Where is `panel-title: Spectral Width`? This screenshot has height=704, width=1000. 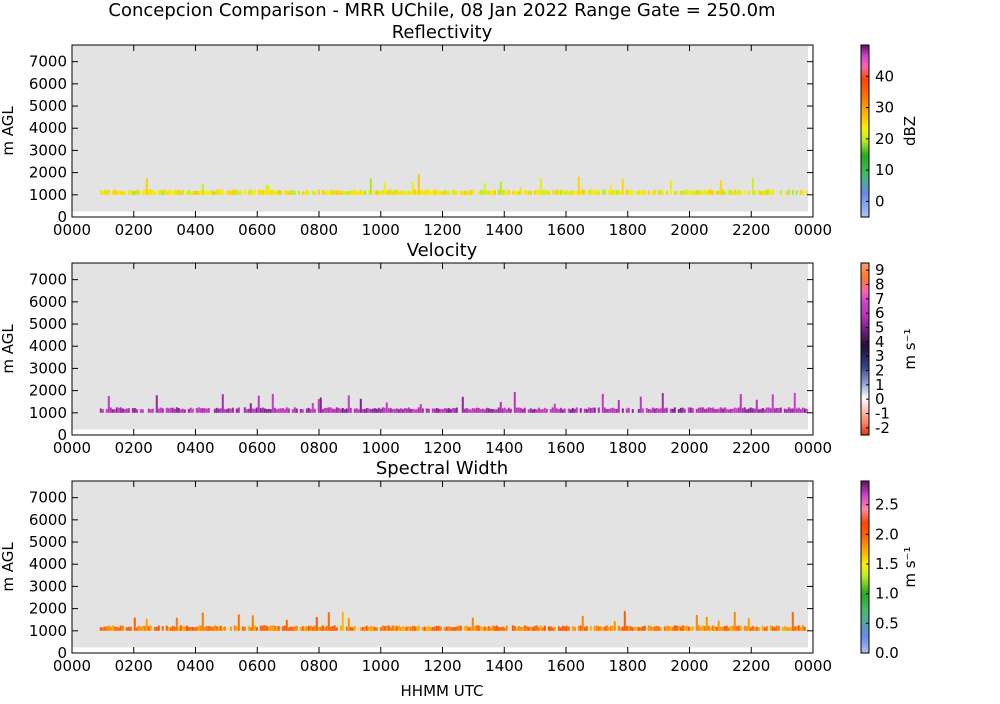
panel-title: Spectral Width is located at coordinates (442, 468).